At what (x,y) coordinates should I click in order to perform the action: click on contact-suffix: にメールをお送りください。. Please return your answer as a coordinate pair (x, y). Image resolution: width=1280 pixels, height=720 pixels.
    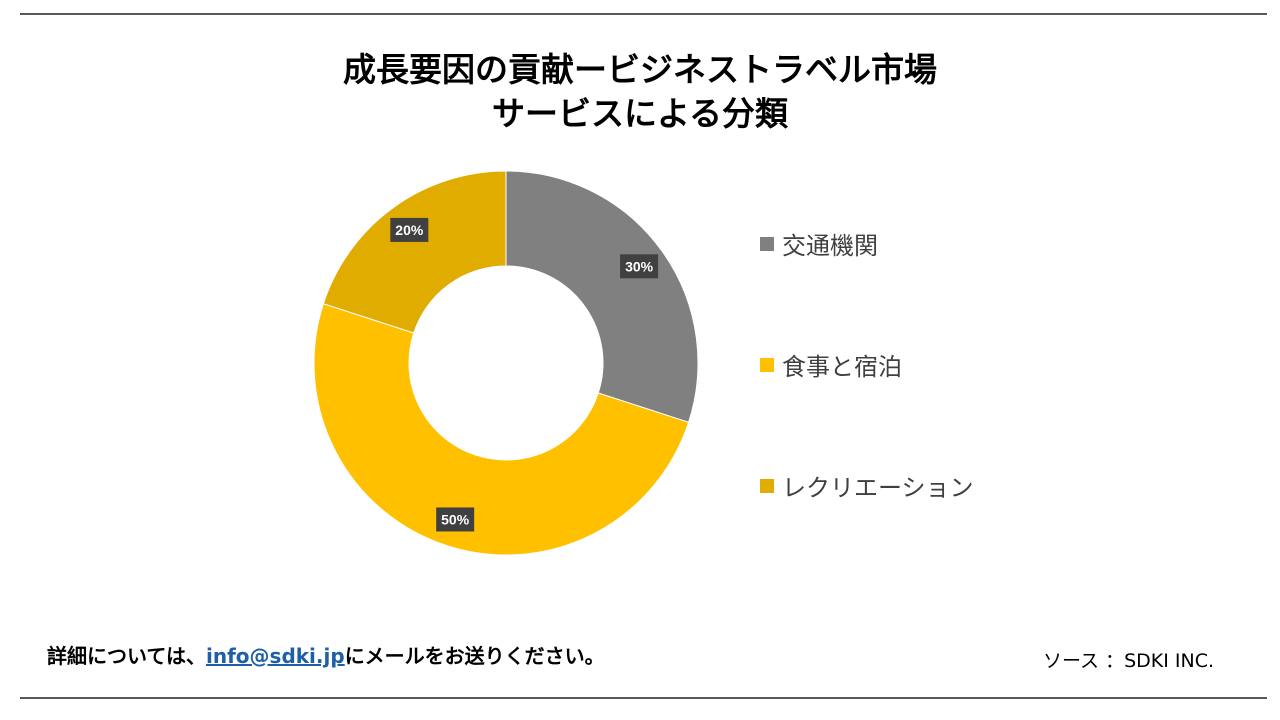
    Looking at the image, I should click on (474, 656).